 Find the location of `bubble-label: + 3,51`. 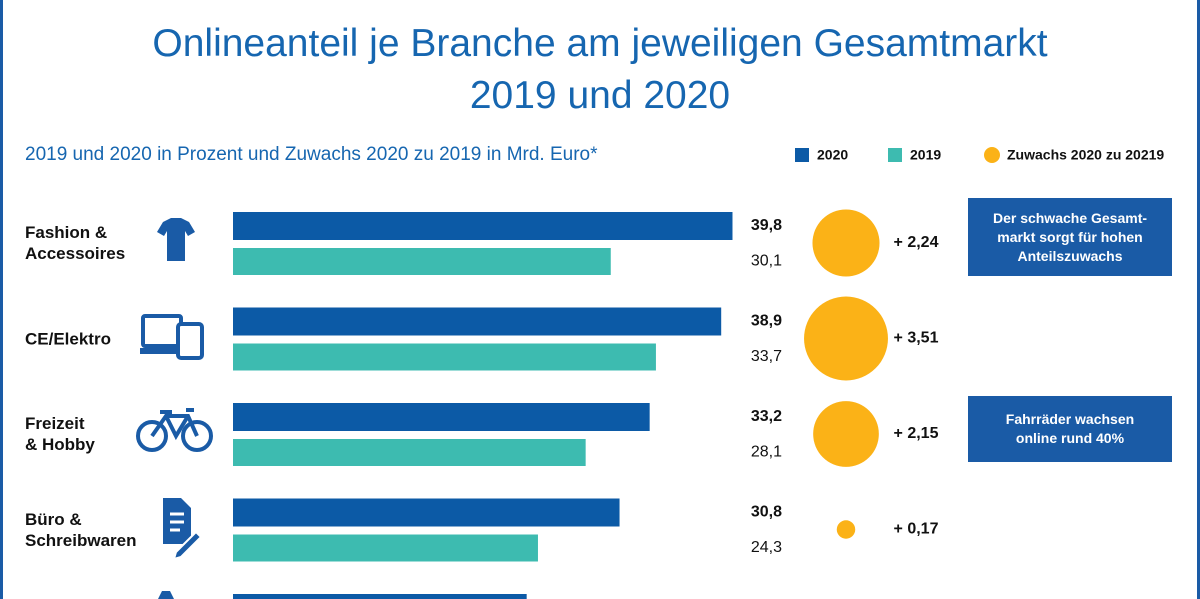

bubble-label: + 3,51 is located at coordinates (916, 338).